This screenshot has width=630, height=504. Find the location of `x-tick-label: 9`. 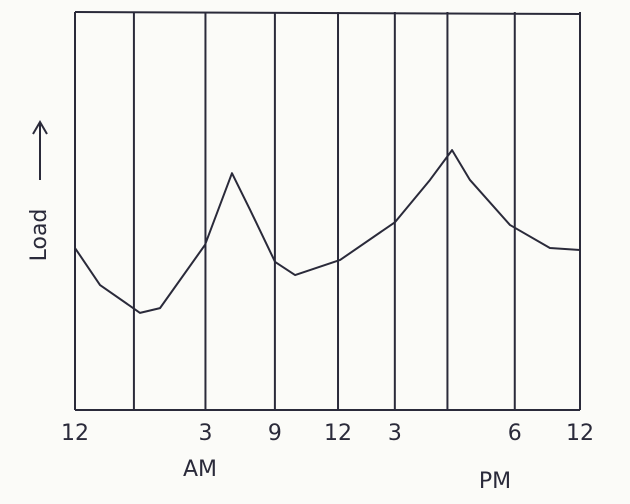

x-tick-label: 9 is located at coordinates (275, 433).